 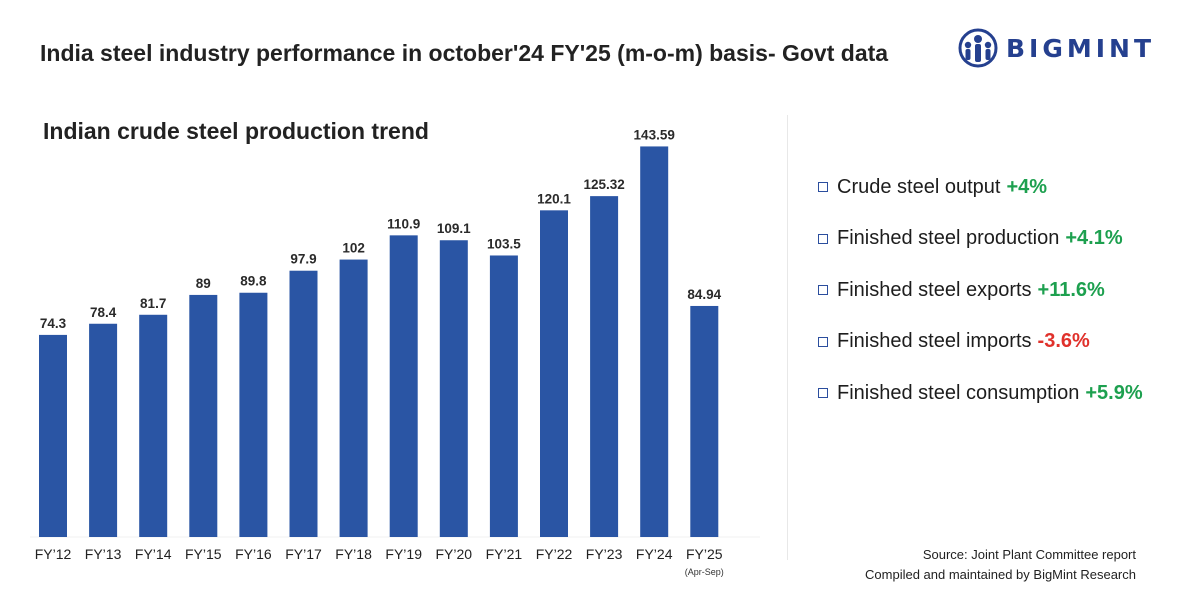 What do you see at coordinates (919, 186) in the screenshot?
I see `metric-label: Crude steel output` at bounding box center [919, 186].